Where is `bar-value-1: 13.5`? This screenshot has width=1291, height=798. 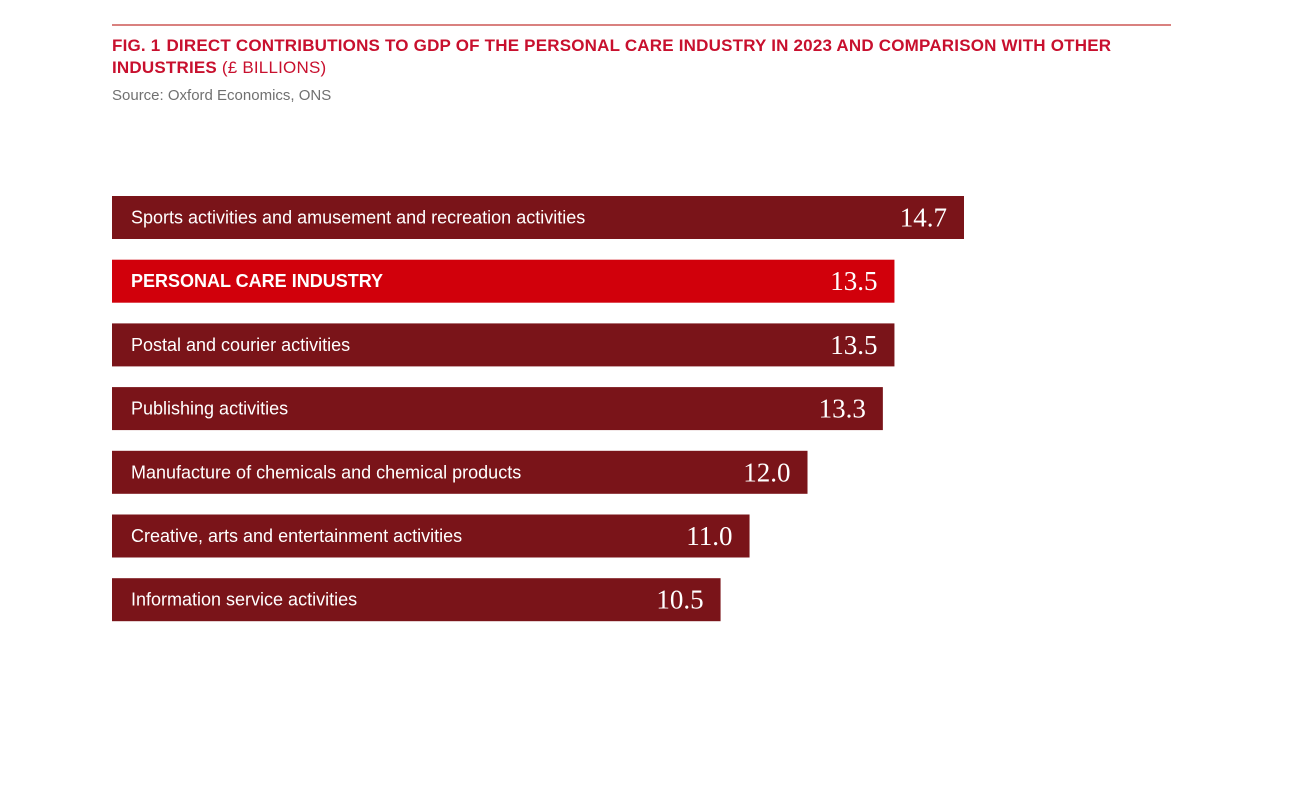
bar-value-1: 13.5 is located at coordinates (853, 281).